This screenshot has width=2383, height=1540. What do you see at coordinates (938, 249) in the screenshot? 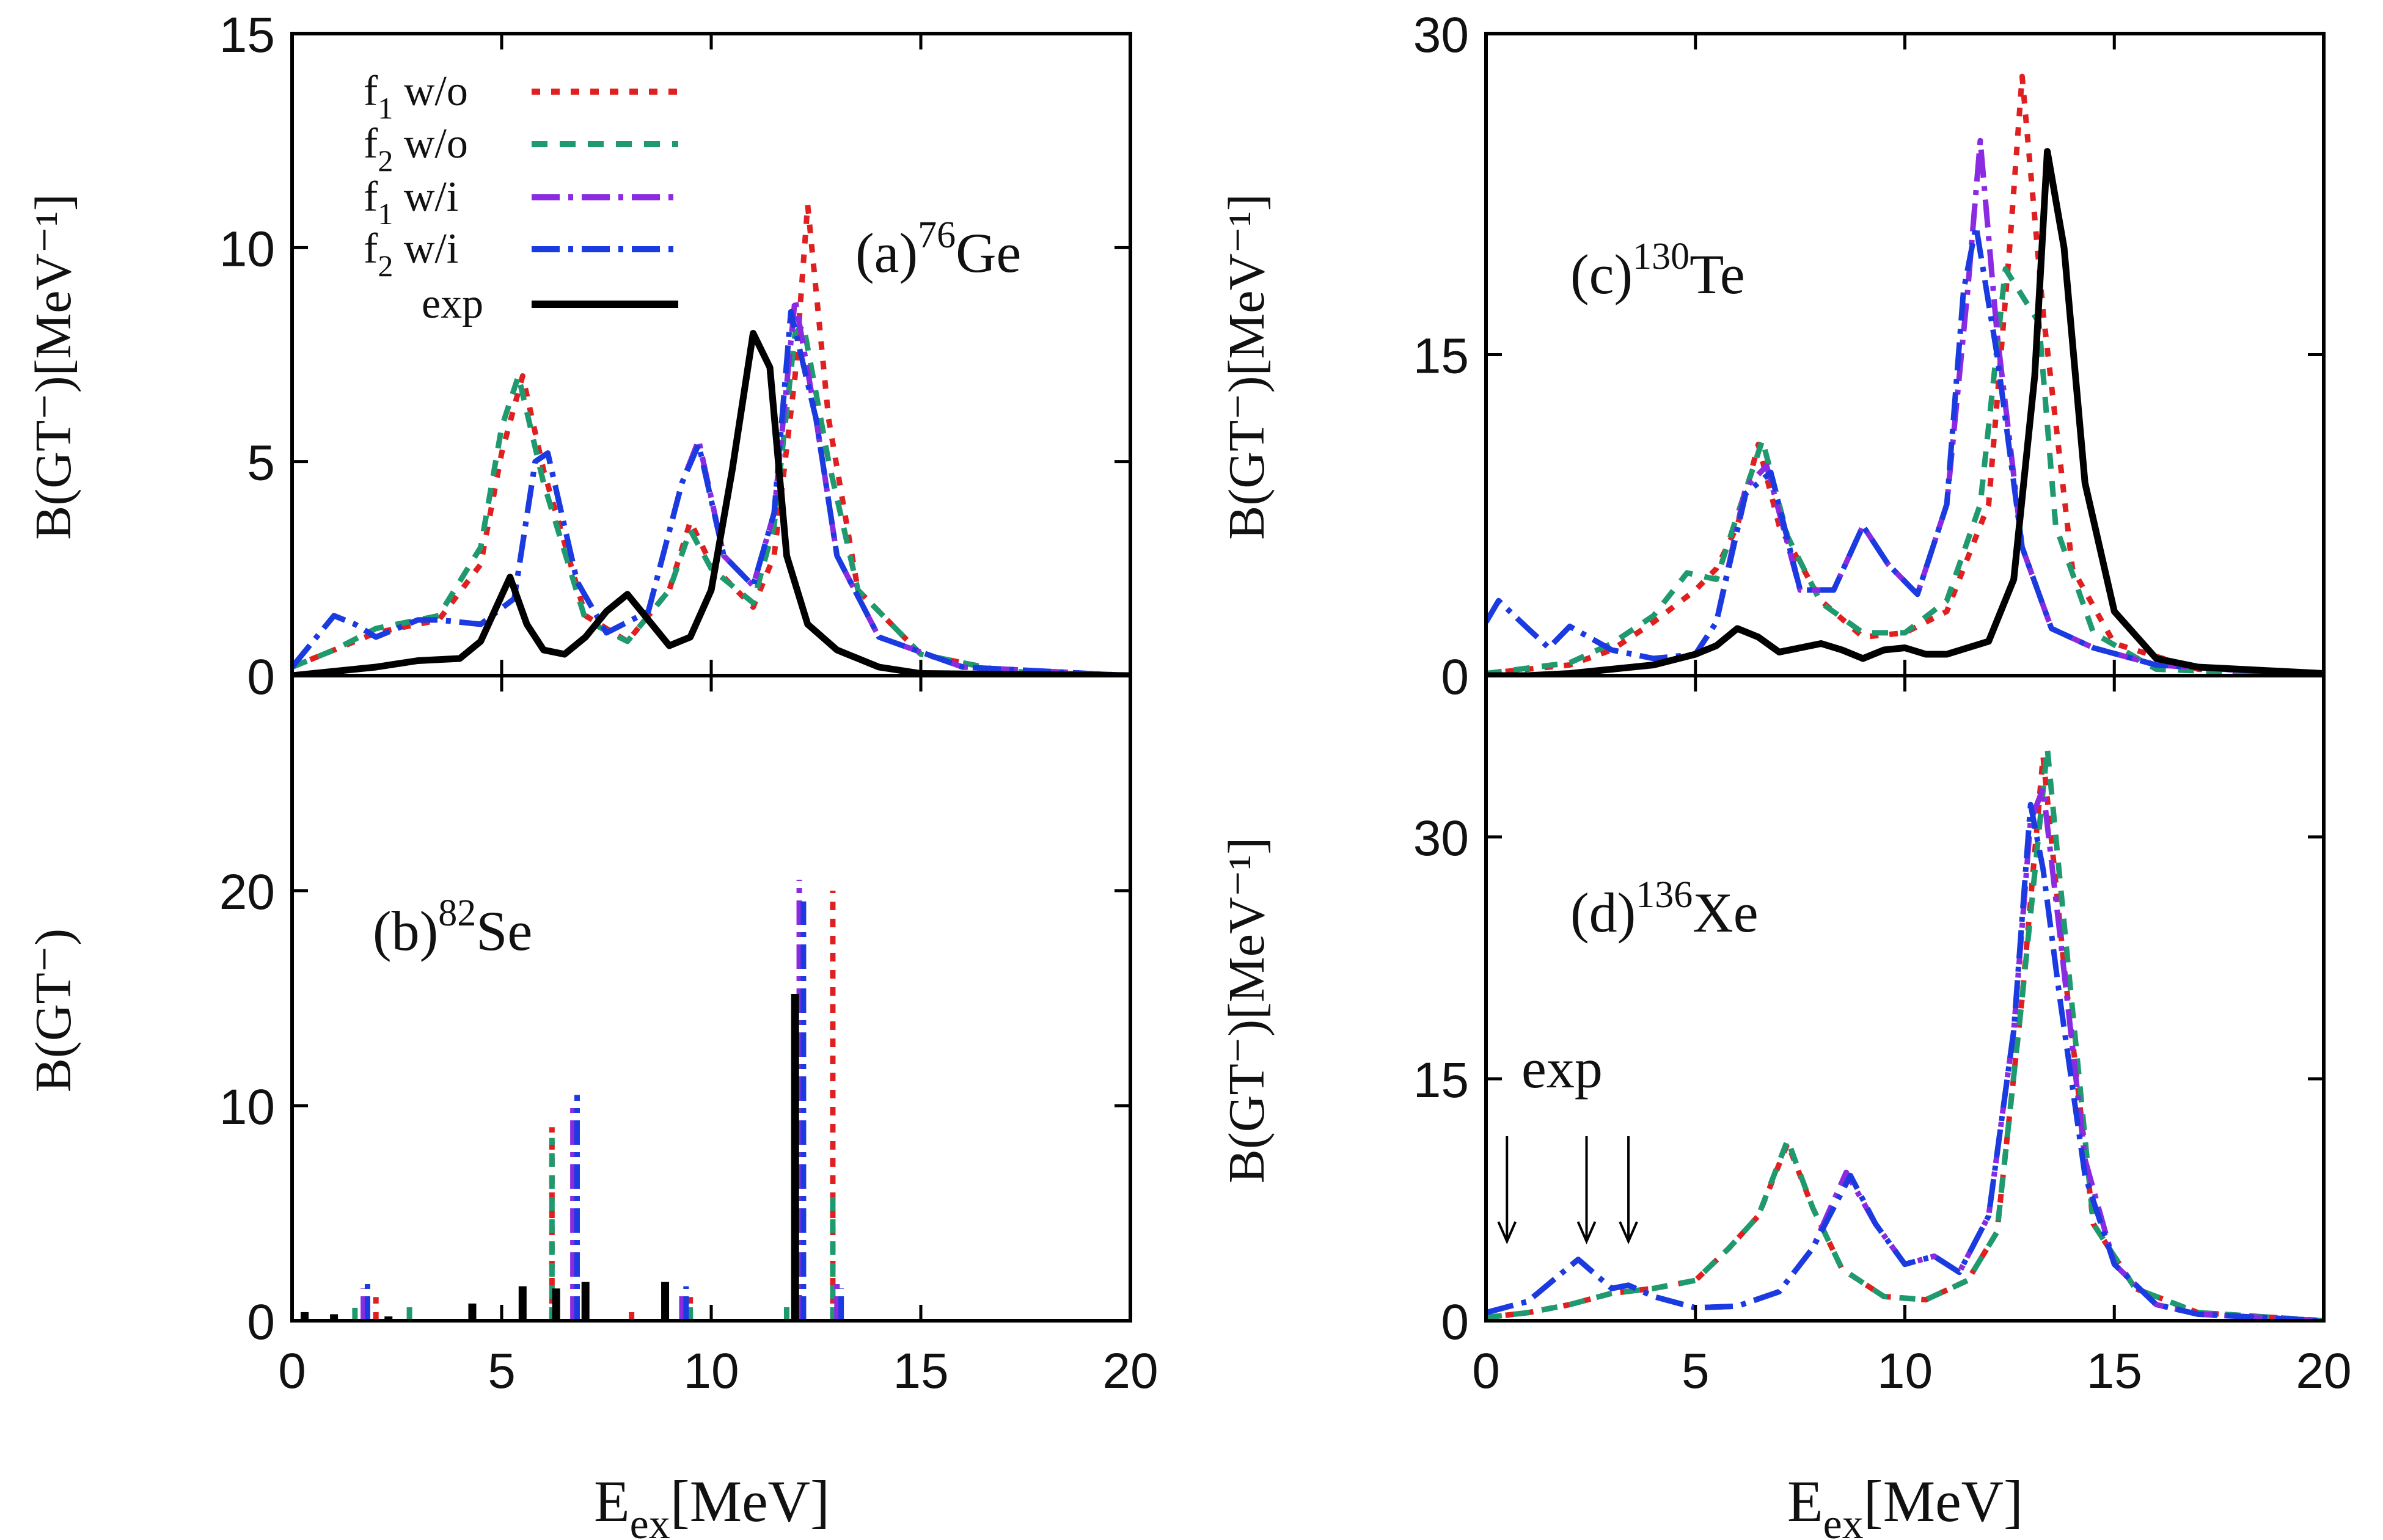
I see `panel-label-a: (a)76Ge` at bounding box center [938, 249].